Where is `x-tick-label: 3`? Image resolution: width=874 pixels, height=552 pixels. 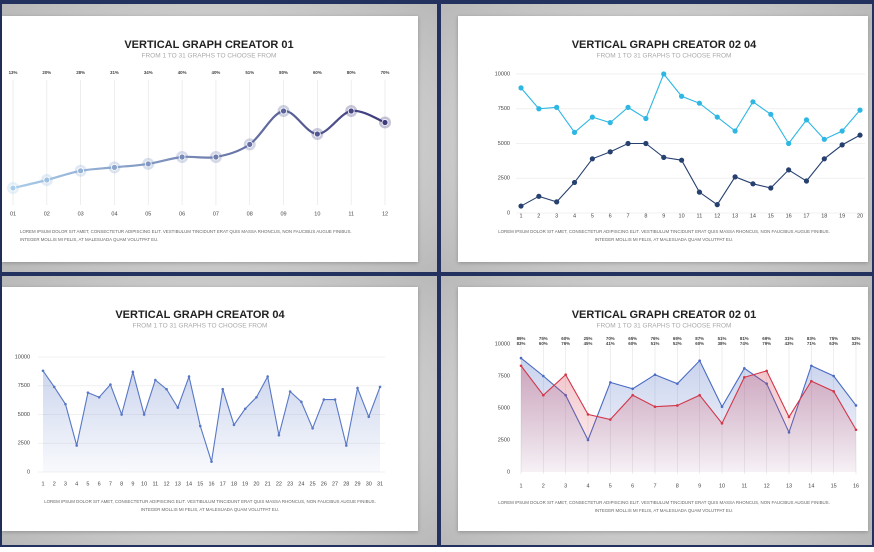 x-tick-label: 3 is located at coordinates (565, 486).